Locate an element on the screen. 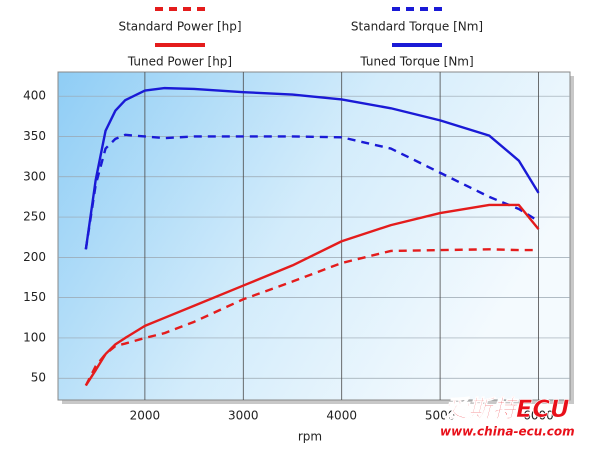 This screenshot has width=600, height=454. x-tick-label: 5000 is located at coordinates (440, 416).